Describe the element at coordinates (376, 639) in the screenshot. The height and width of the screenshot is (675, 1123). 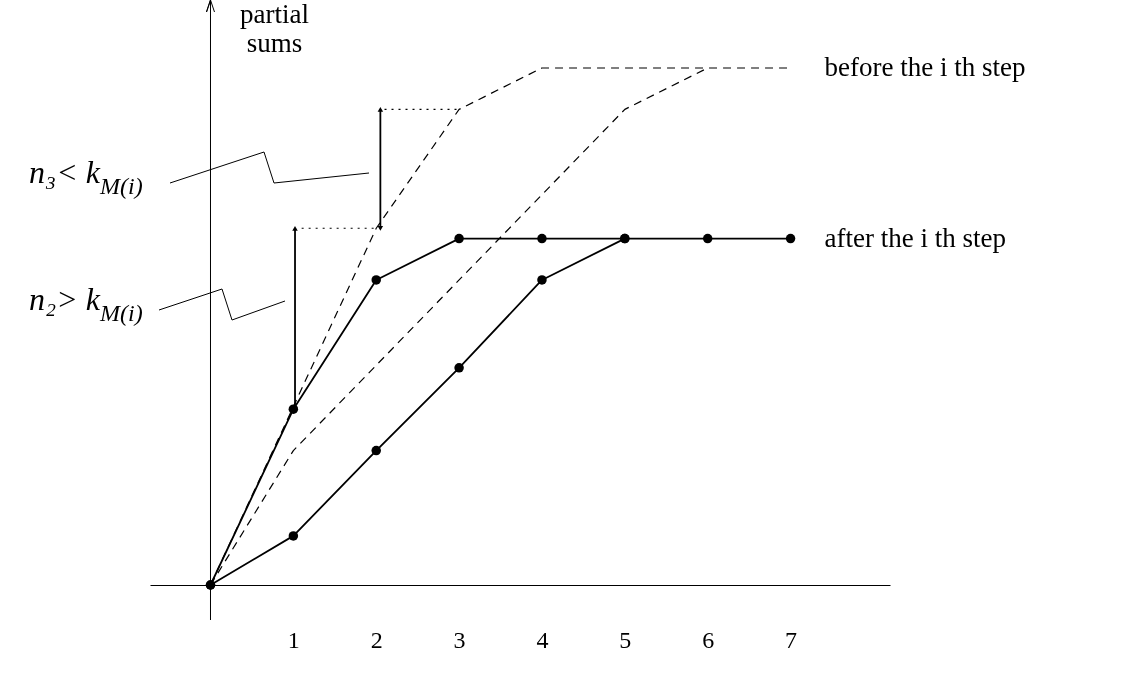
I see `x-tick-label: 2` at that location.